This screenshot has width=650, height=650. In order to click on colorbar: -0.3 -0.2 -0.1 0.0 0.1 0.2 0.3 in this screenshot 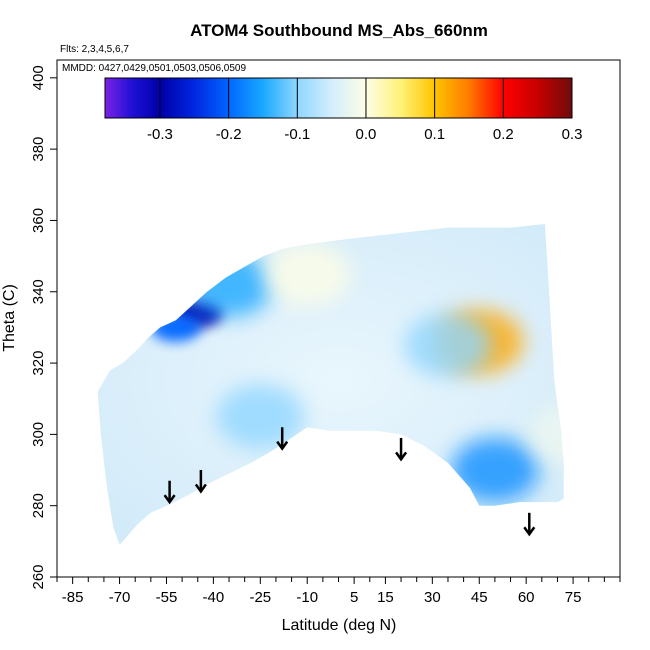, I will do `click(343, 110)`.